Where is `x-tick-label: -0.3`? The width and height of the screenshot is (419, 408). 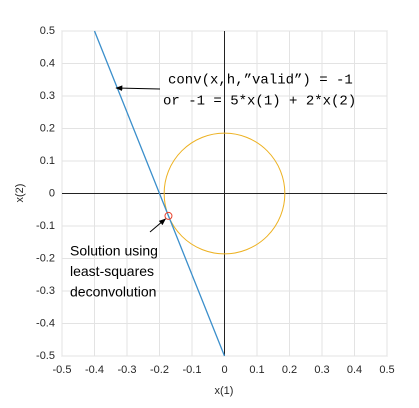 x-tick-label: -0.3 is located at coordinates (127, 370).